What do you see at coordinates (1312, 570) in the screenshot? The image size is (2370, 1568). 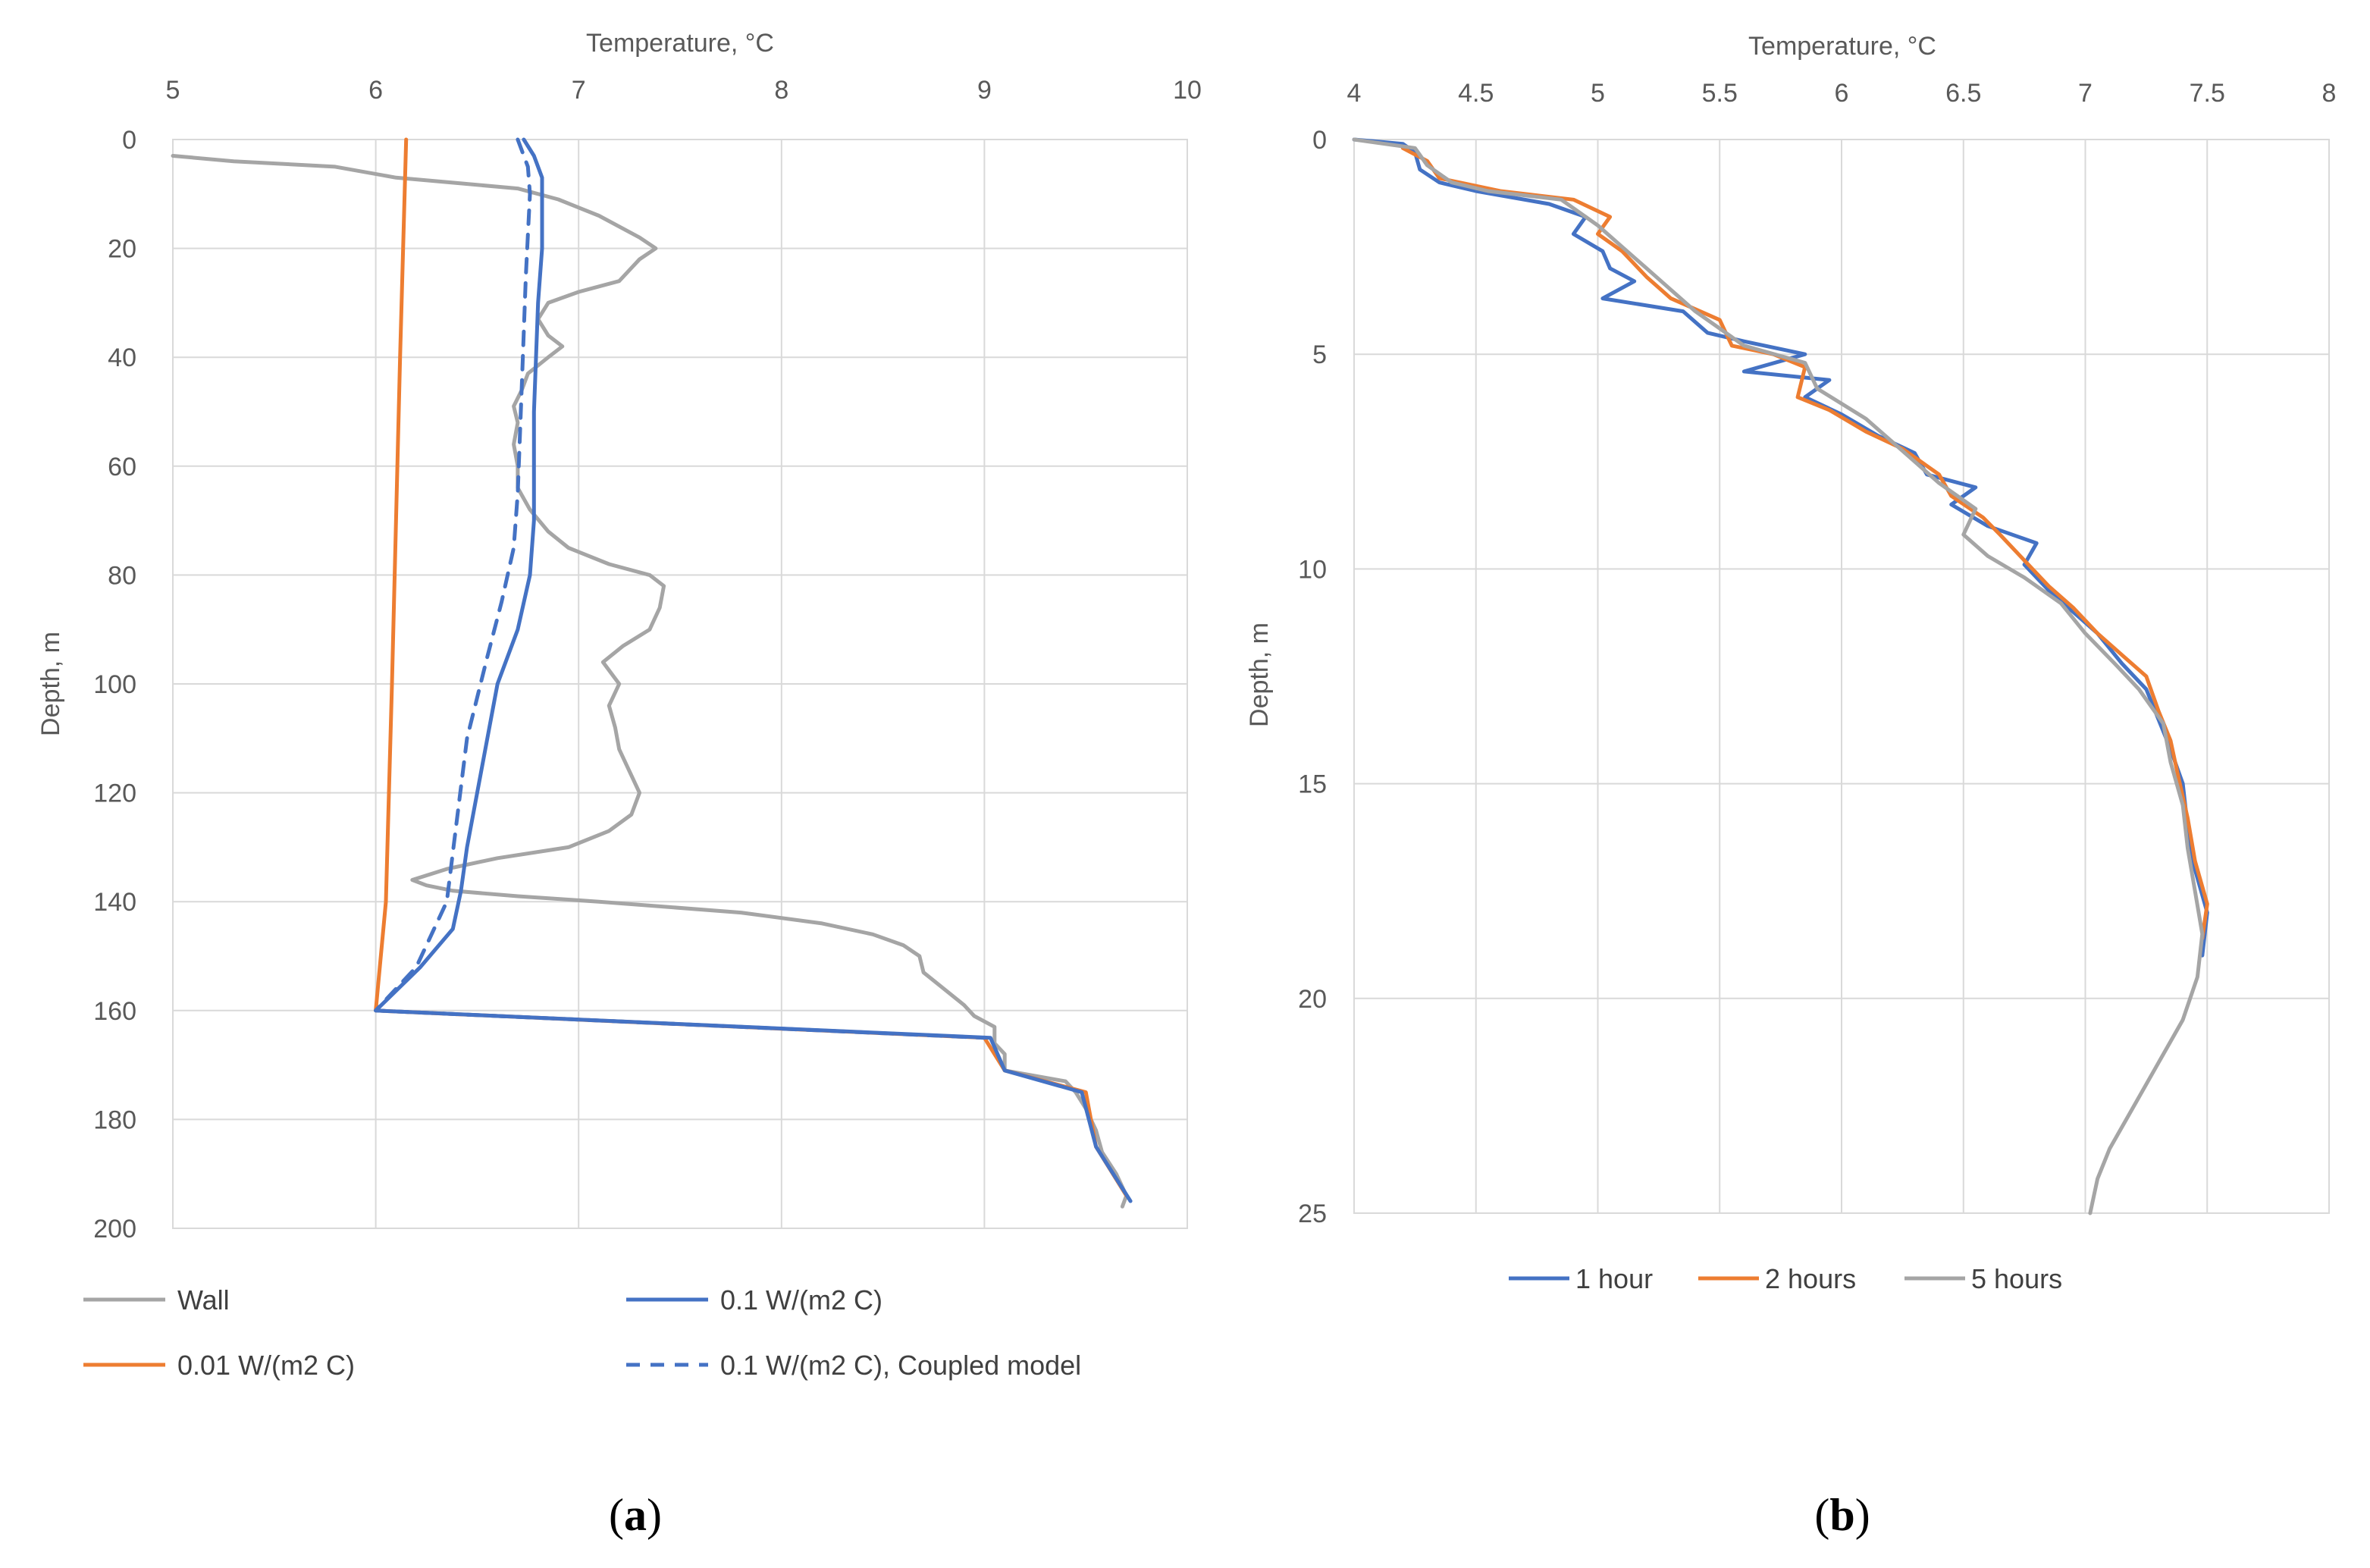 I see `y-tick-label: 10` at bounding box center [1312, 570].